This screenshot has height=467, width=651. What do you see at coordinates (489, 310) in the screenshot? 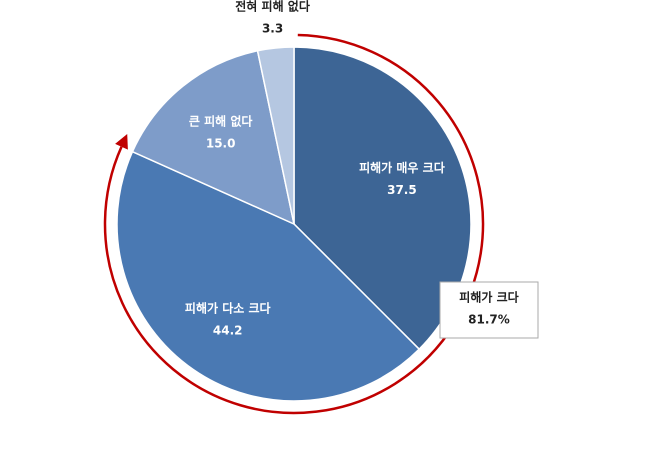
I see `annotation-box` at bounding box center [489, 310].